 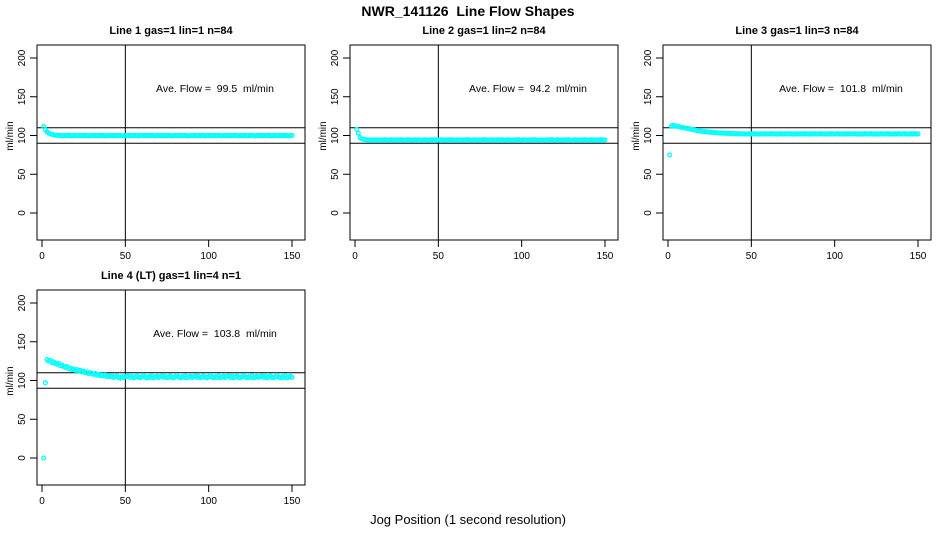 I want to click on scatter-plot-line-3: 0 50 100 150 200 0 50 100 150, so click(x=787, y=153).